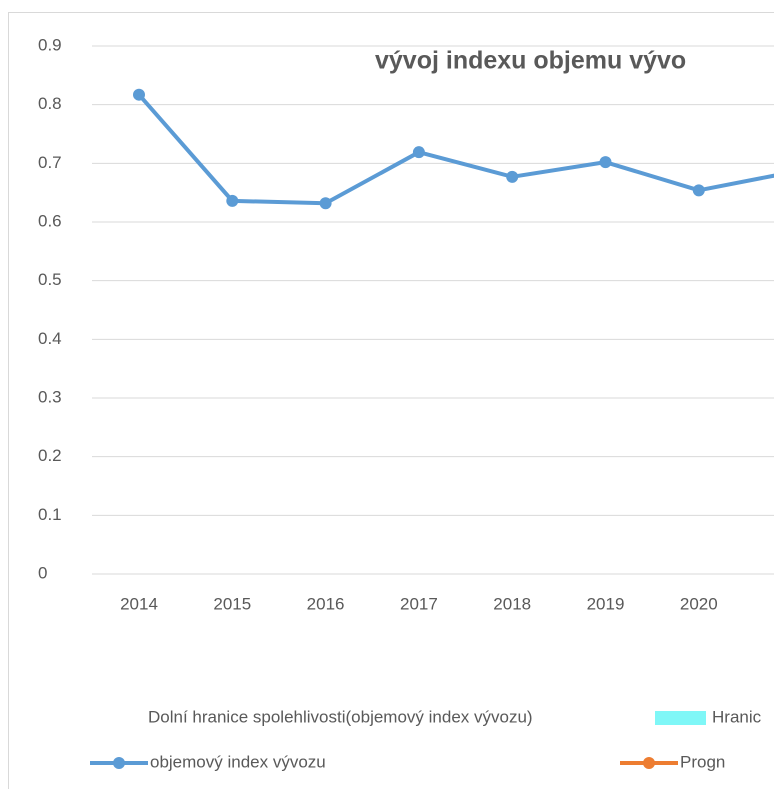 This screenshot has width=774, height=789. I want to click on x-tick-label: 2019, so click(606, 603).